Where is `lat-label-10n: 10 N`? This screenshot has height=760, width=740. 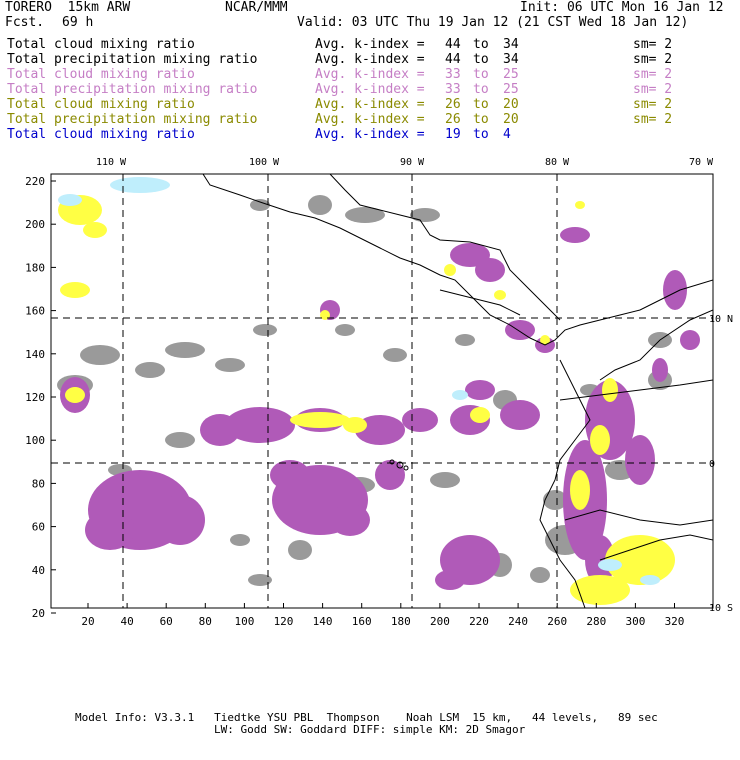
lat-label-10n: 10 N is located at coordinates (721, 319).